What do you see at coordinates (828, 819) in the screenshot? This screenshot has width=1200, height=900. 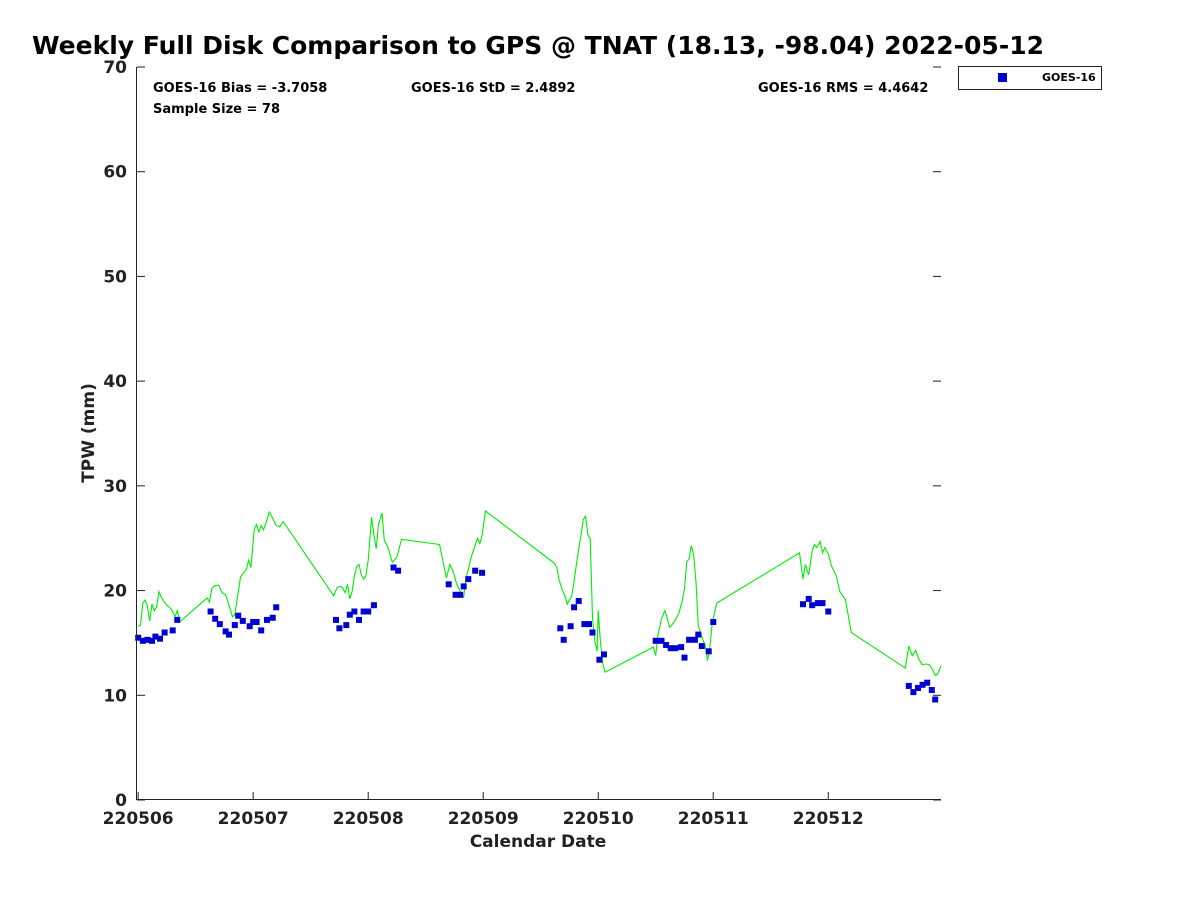 I see `x-tick-label: 220512` at bounding box center [828, 819].